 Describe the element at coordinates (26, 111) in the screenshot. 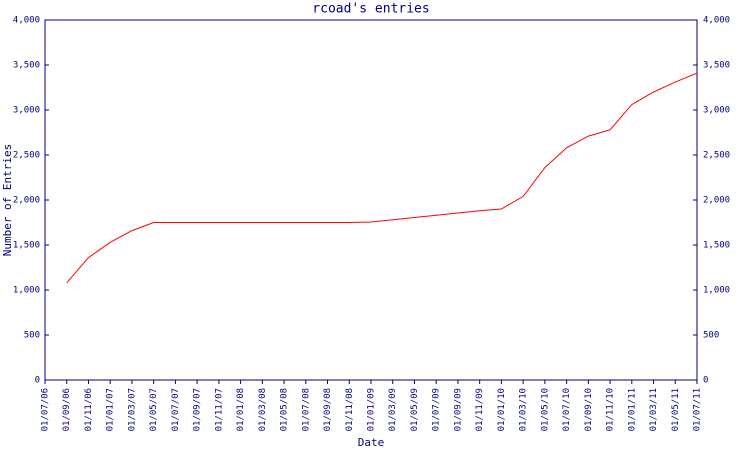

I see `y-tick-label: 3,000` at that location.